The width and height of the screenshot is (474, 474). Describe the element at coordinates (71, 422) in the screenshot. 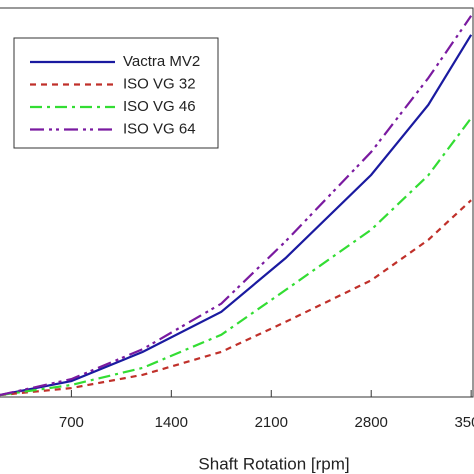

I see `x-tick-label: 700` at that location.